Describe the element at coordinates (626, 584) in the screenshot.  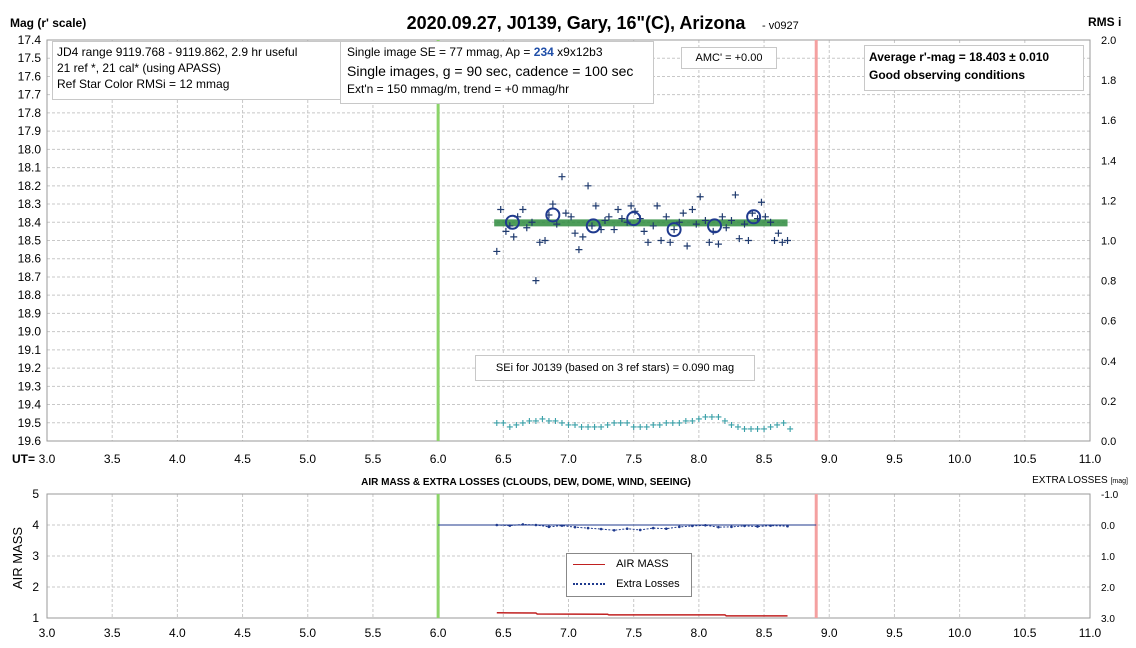
I see `legend-item-extra-losses: Extra Losses` at that location.